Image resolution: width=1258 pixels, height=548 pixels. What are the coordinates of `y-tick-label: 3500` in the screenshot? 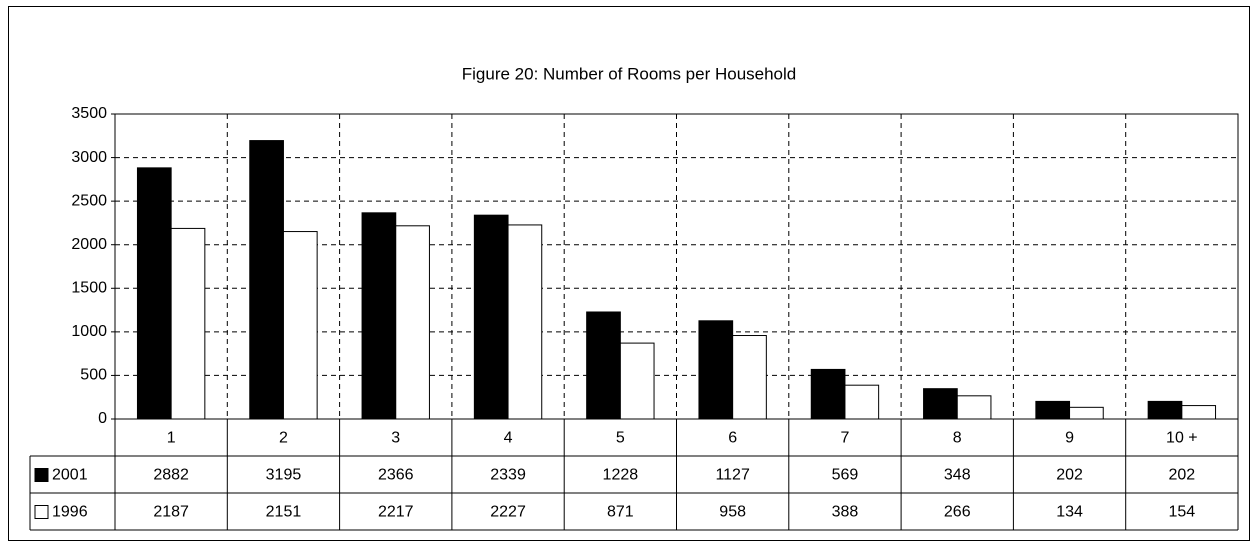 It's located at (89, 113).